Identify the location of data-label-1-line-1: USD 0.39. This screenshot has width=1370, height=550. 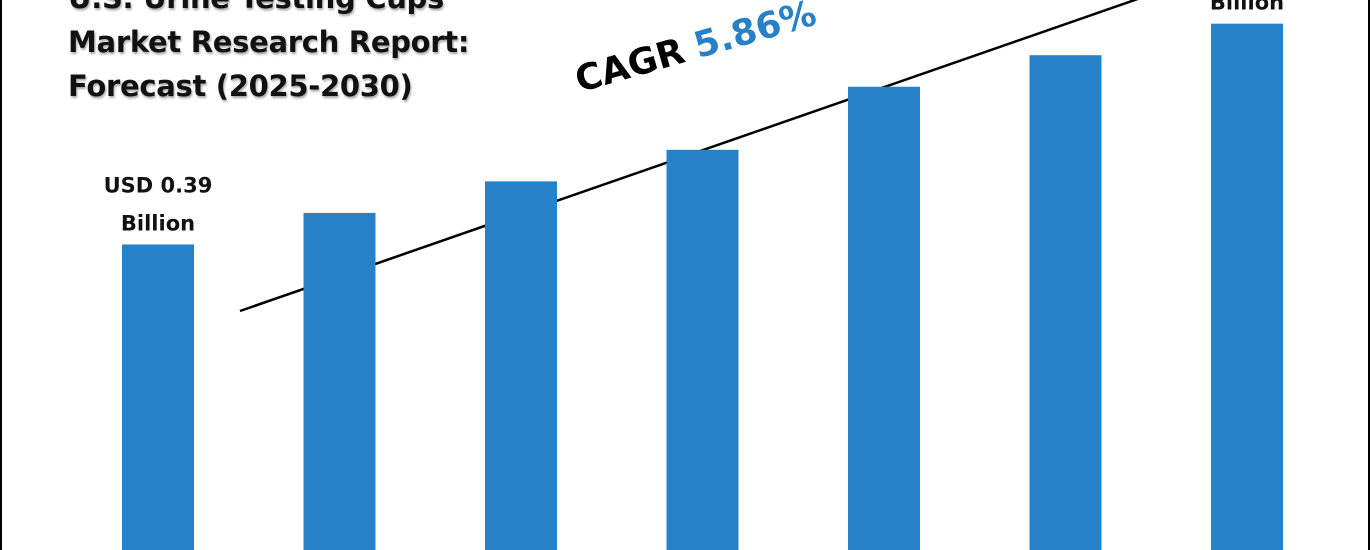
(158, 185).